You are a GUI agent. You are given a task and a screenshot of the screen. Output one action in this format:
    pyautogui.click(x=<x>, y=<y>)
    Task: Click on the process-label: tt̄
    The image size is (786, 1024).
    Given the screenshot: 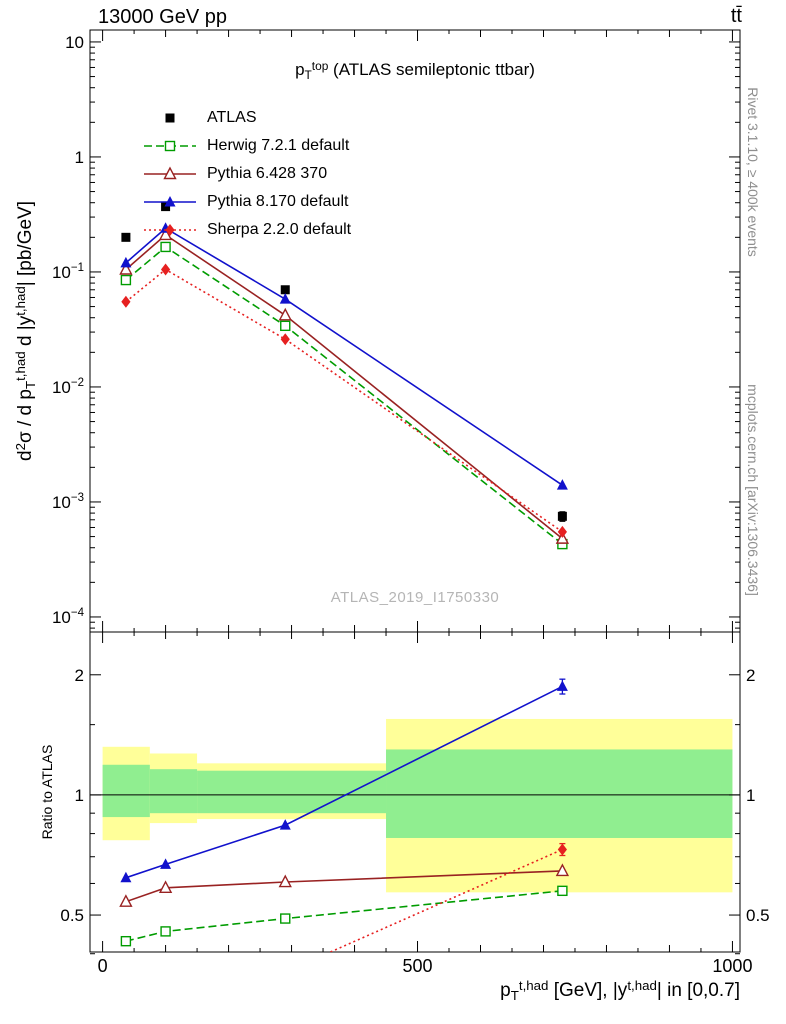 What is the action you would take?
    pyautogui.click(x=736, y=16)
    